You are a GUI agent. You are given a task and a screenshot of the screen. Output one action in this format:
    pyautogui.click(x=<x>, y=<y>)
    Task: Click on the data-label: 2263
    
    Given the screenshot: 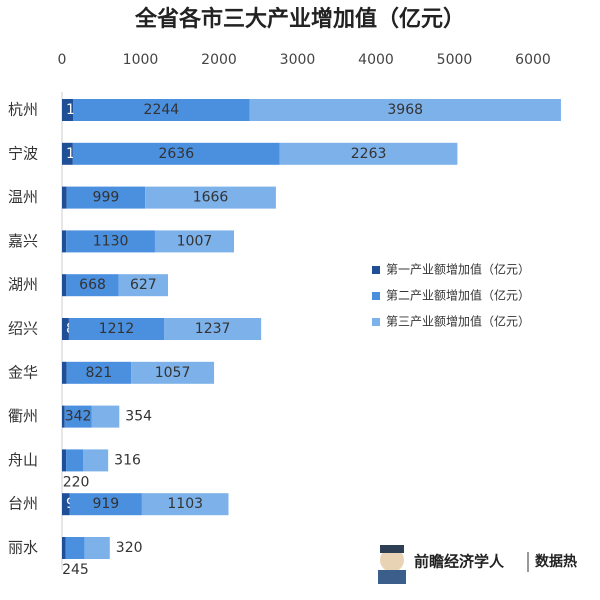 What is the action you would take?
    pyautogui.click(x=369, y=154)
    